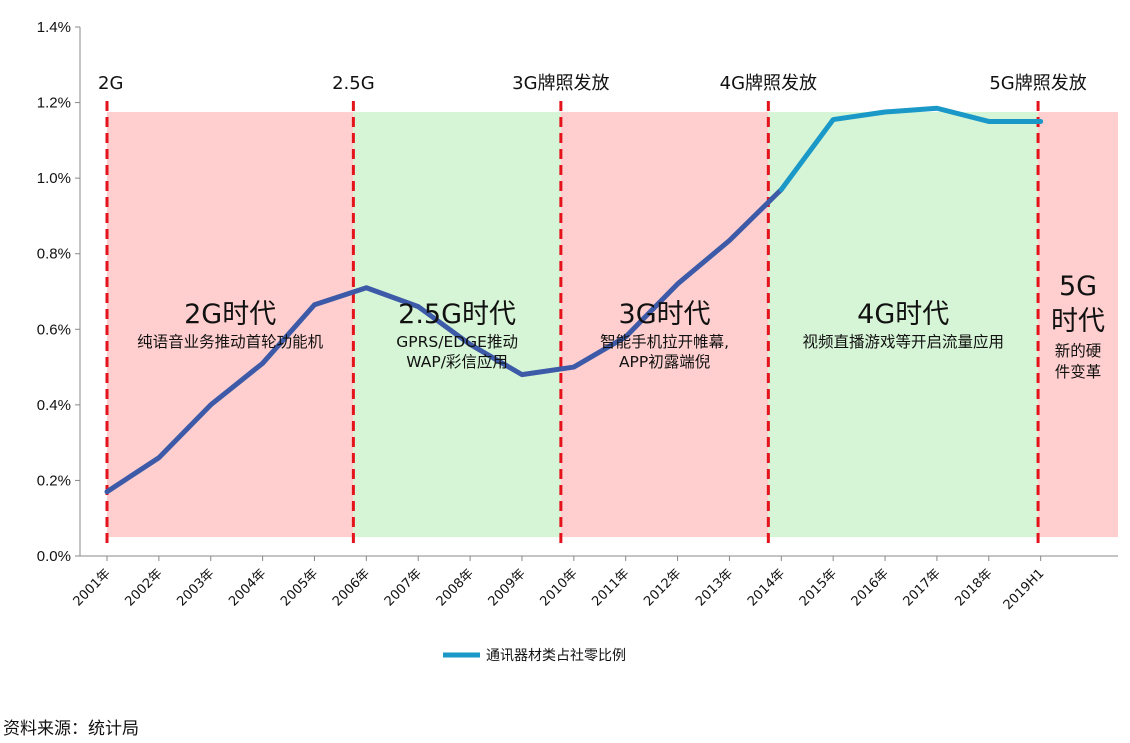  What do you see at coordinates (665, 314) in the screenshot?
I see `era-title: 3G时代` at bounding box center [665, 314].